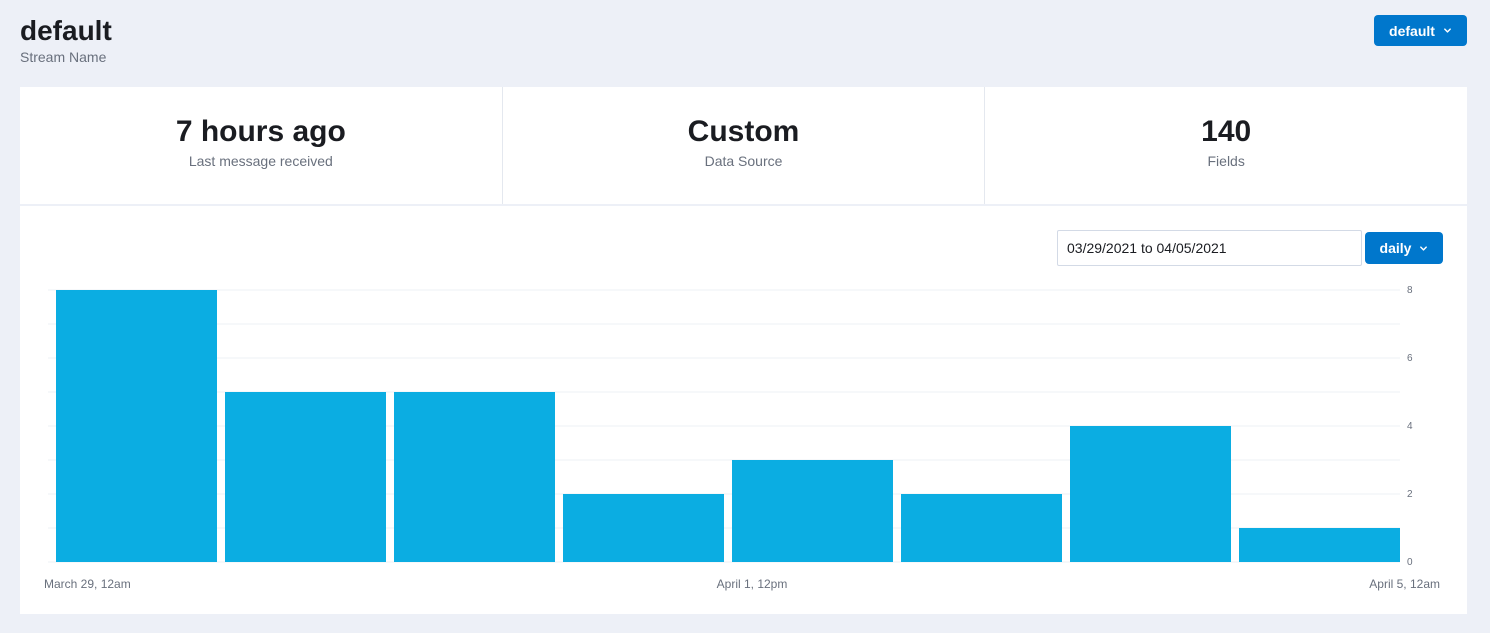  What do you see at coordinates (1410, 426) in the screenshot?
I see `y-tick-label: 4` at bounding box center [1410, 426].